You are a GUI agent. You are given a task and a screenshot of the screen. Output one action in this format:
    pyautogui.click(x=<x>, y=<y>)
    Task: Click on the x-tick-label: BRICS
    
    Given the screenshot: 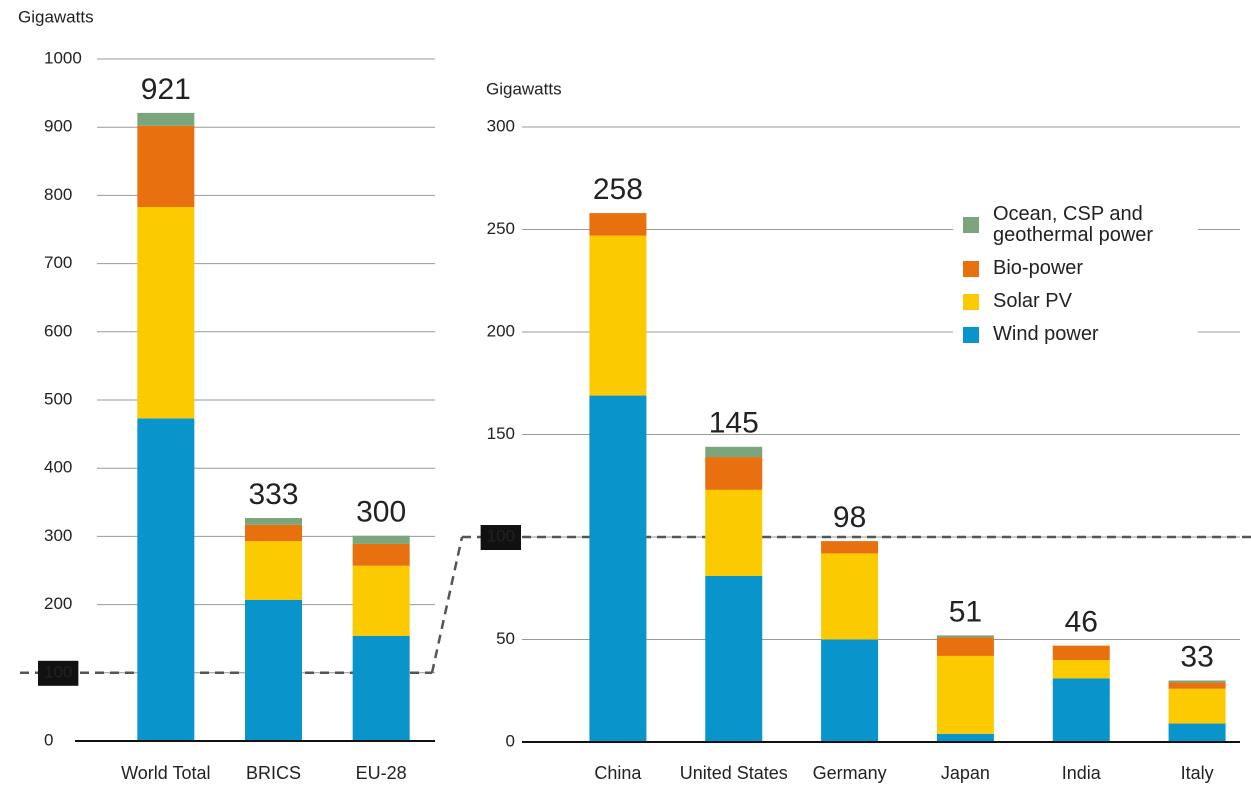 What is the action you would take?
    pyautogui.click(x=273, y=773)
    